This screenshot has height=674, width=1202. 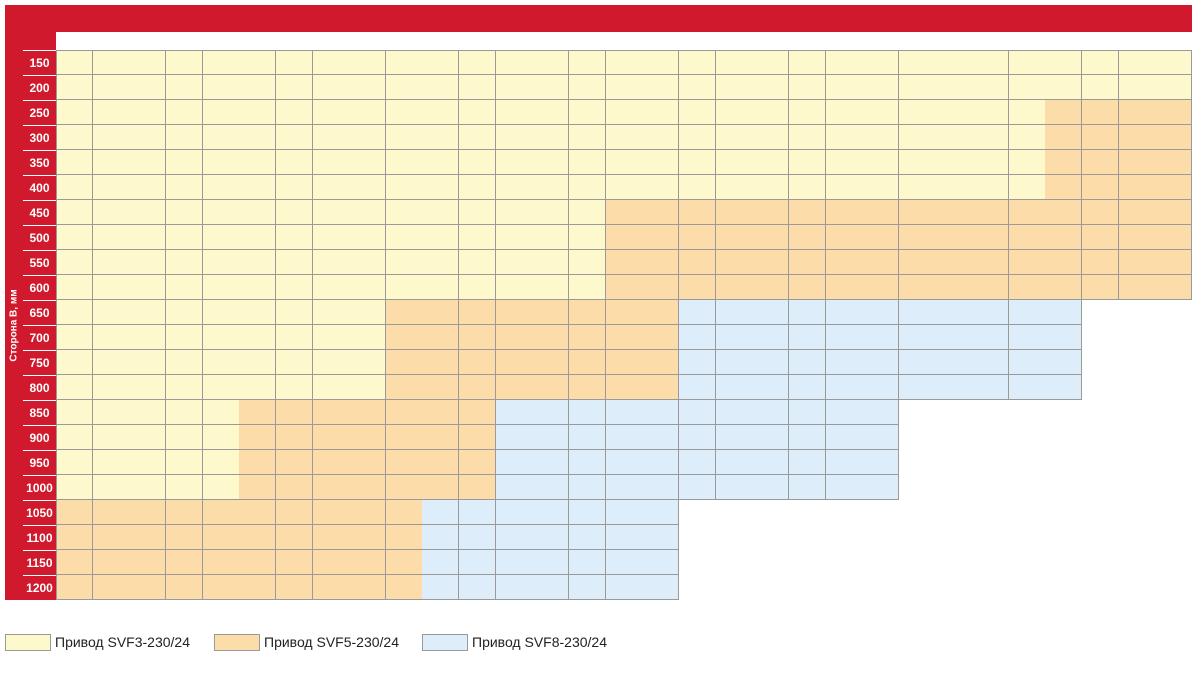 I want to click on row-header: 700, so click(x=39, y=337).